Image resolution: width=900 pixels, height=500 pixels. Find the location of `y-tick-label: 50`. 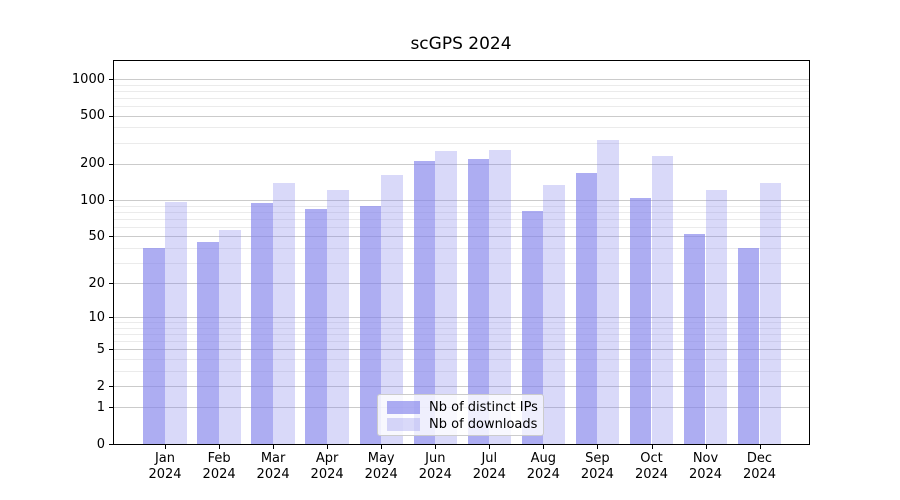

y-tick-label: 50 is located at coordinates (96, 236).